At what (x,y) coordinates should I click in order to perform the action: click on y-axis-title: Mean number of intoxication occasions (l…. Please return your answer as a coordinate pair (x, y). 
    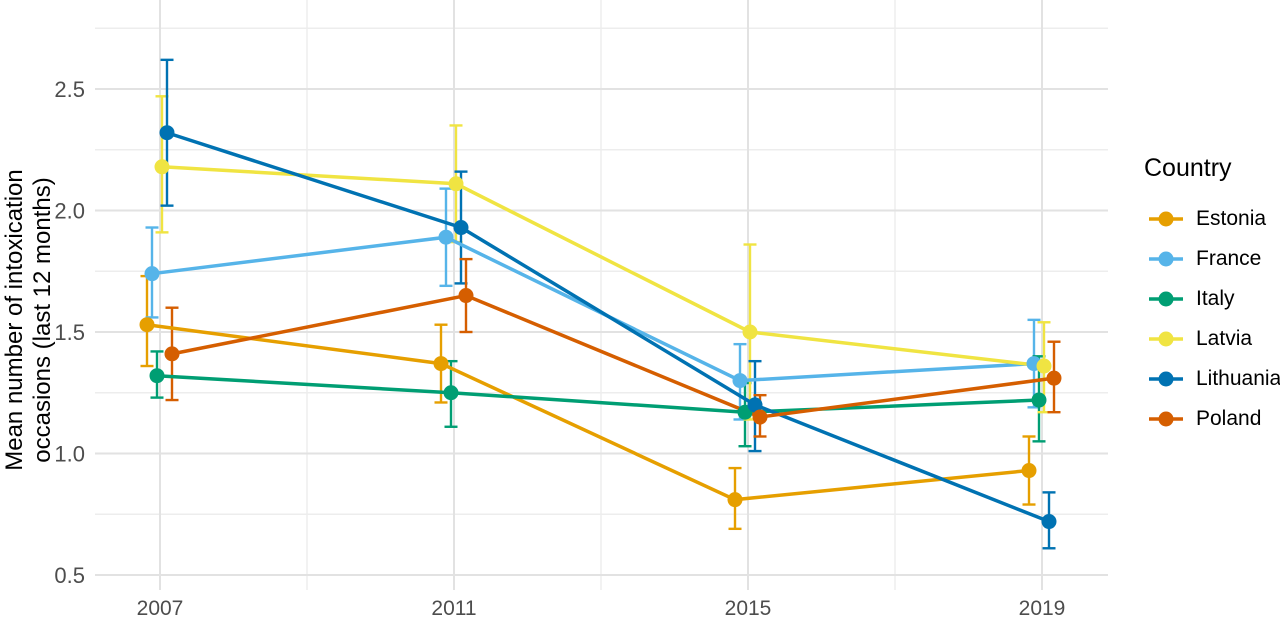
    Looking at the image, I should click on (29, 320).